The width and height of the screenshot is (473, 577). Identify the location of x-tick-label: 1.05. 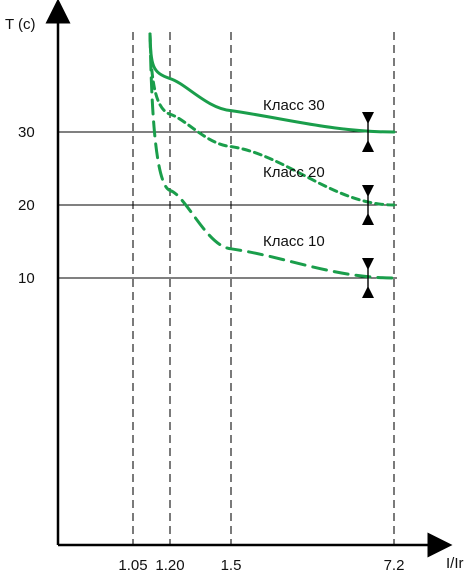
(132, 565).